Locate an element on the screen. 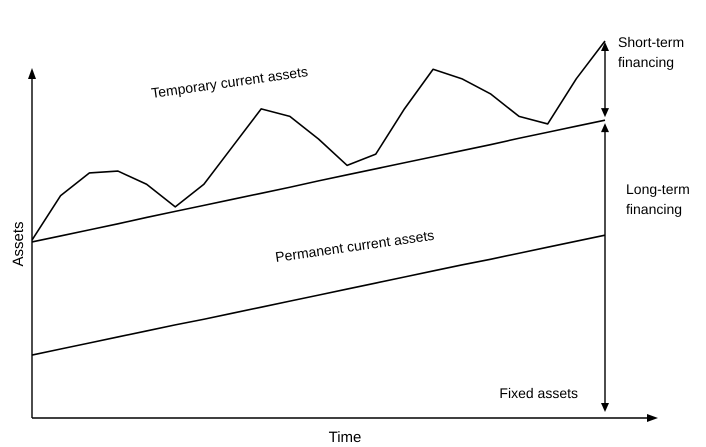 The width and height of the screenshot is (706, 447). y-axis-title: Assets is located at coordinates (18, 244).